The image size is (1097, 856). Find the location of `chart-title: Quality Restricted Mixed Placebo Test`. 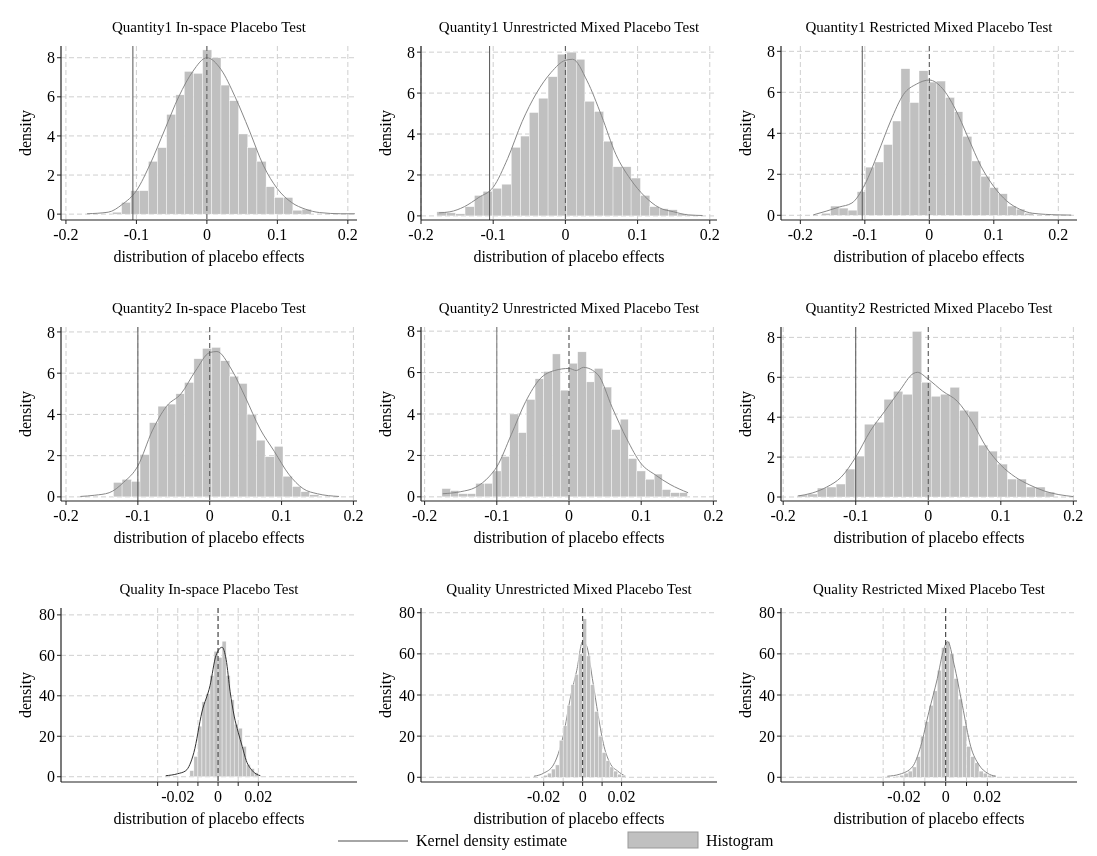

chart-title: Quality Restricted Mixed Placebo Test is located at coordinates (929, 589).